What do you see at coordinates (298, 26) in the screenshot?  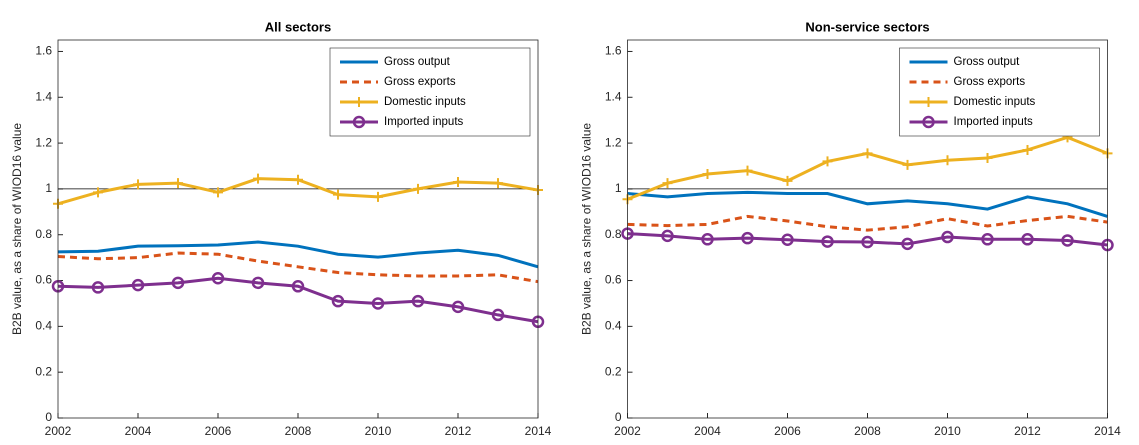 I see `chart-title: All sectors` at bounding box center [298, 26].